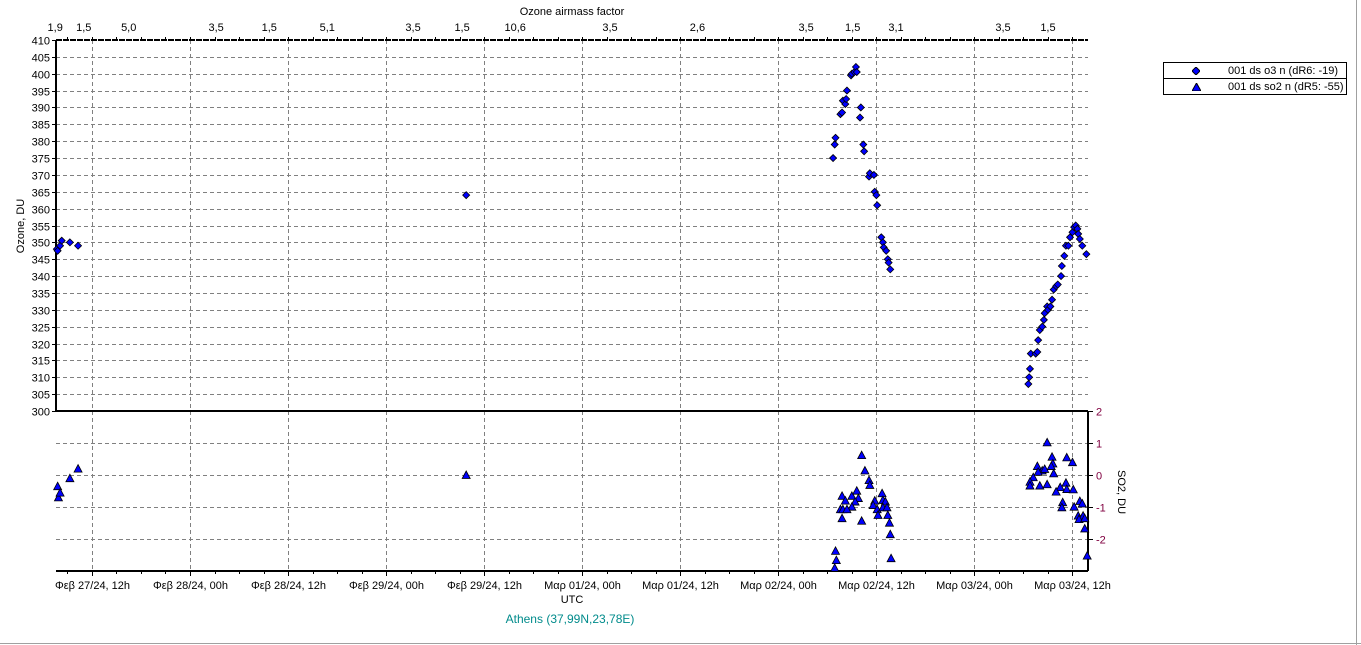 This screenshot has width=1361, height=645. Describe the element at coordinates (386, 586) in the screenshot. I see `x-tick-label: Φεβ 29/24, 00h` at that location.